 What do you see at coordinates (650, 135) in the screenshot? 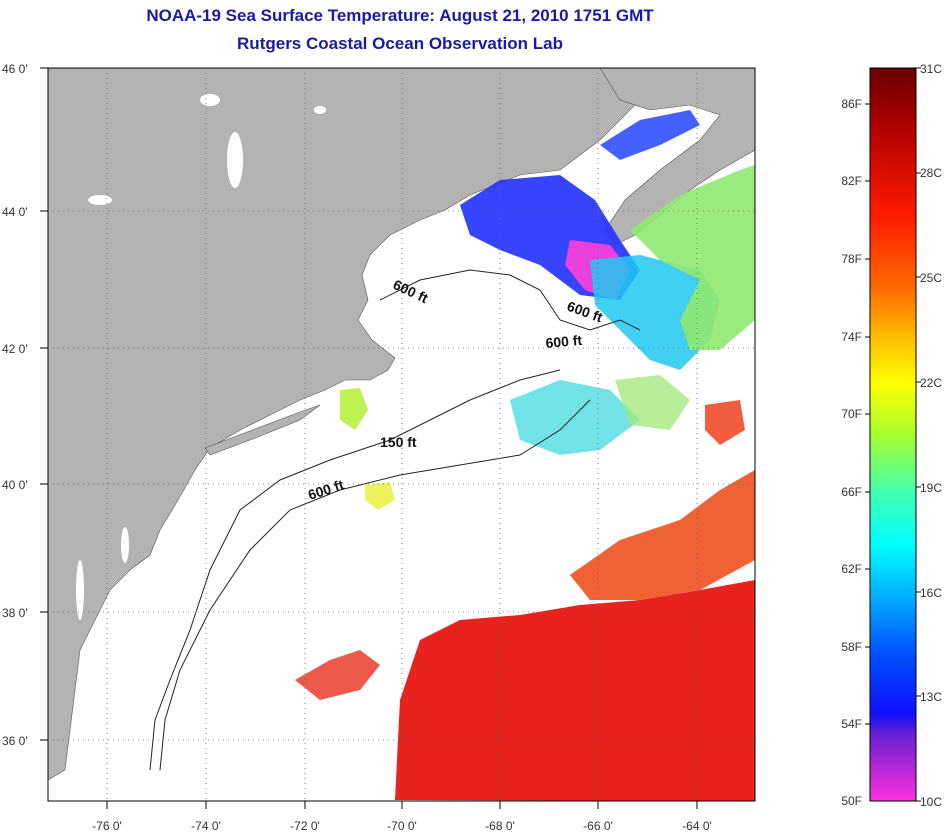
I see `sst-fundy-cold` at bounding box center [650, 135].